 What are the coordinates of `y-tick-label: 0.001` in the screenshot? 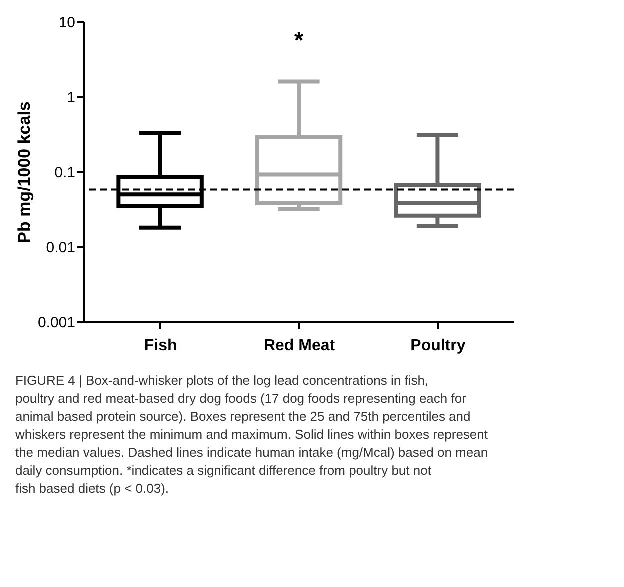 It's located at (57, 323).